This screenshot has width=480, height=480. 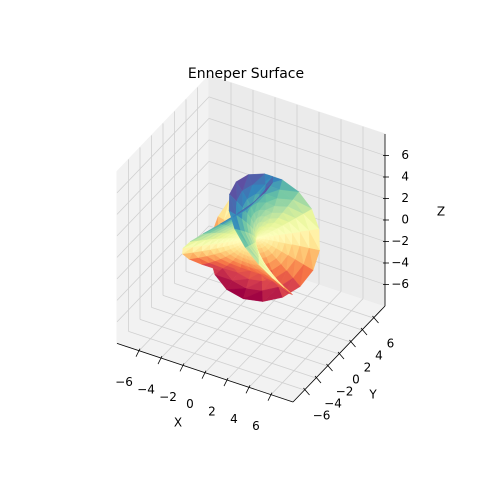 I want to click on x-tick-label: 0, so click(x=190, y=404).